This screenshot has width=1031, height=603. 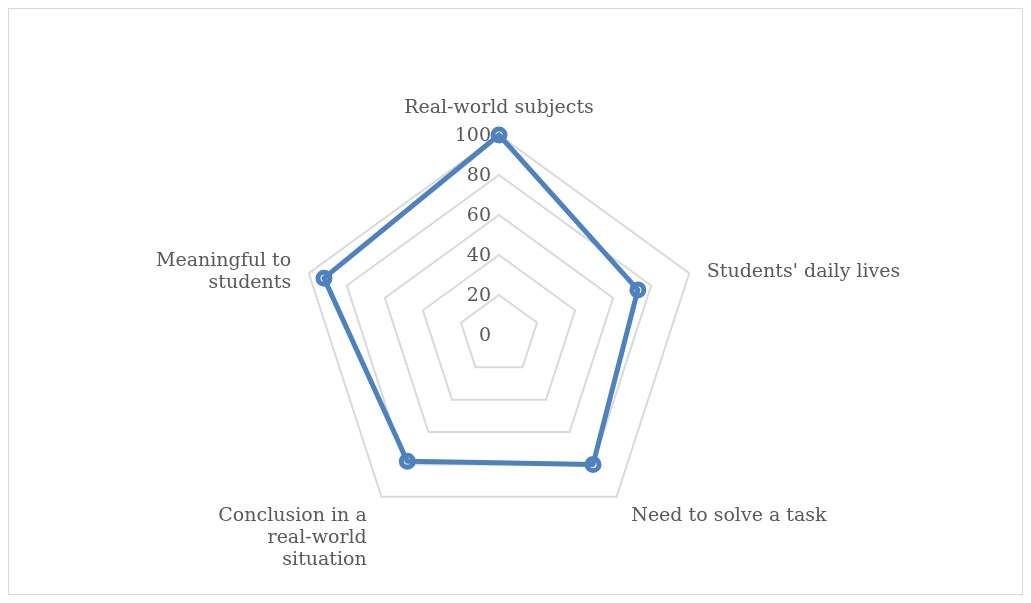 What do you see at coordinates (292, 536) in the screenshot?
I see `spoke-label: Conclusion in a real-world situation` at bounding box center [292, 536].